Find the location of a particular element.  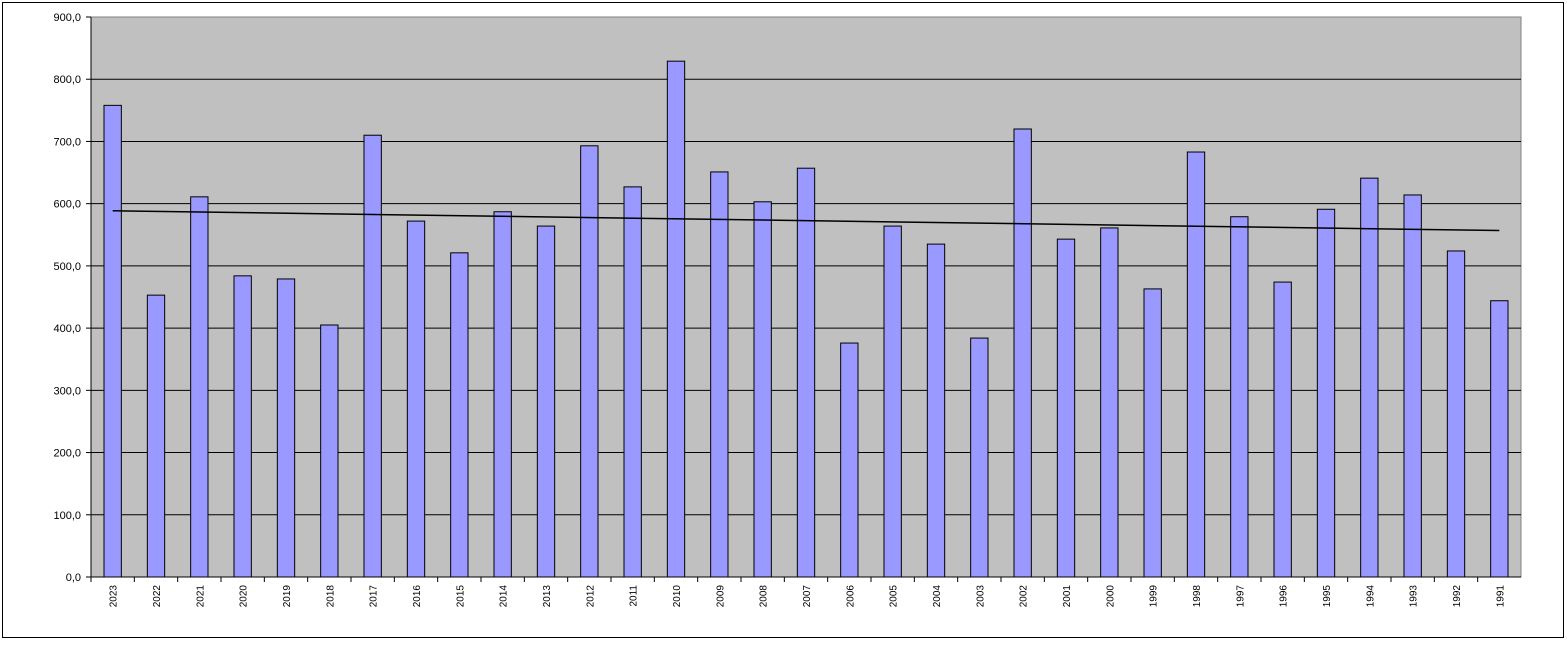

x-tick-label: 1994 is located at coordinates (1370, 596).